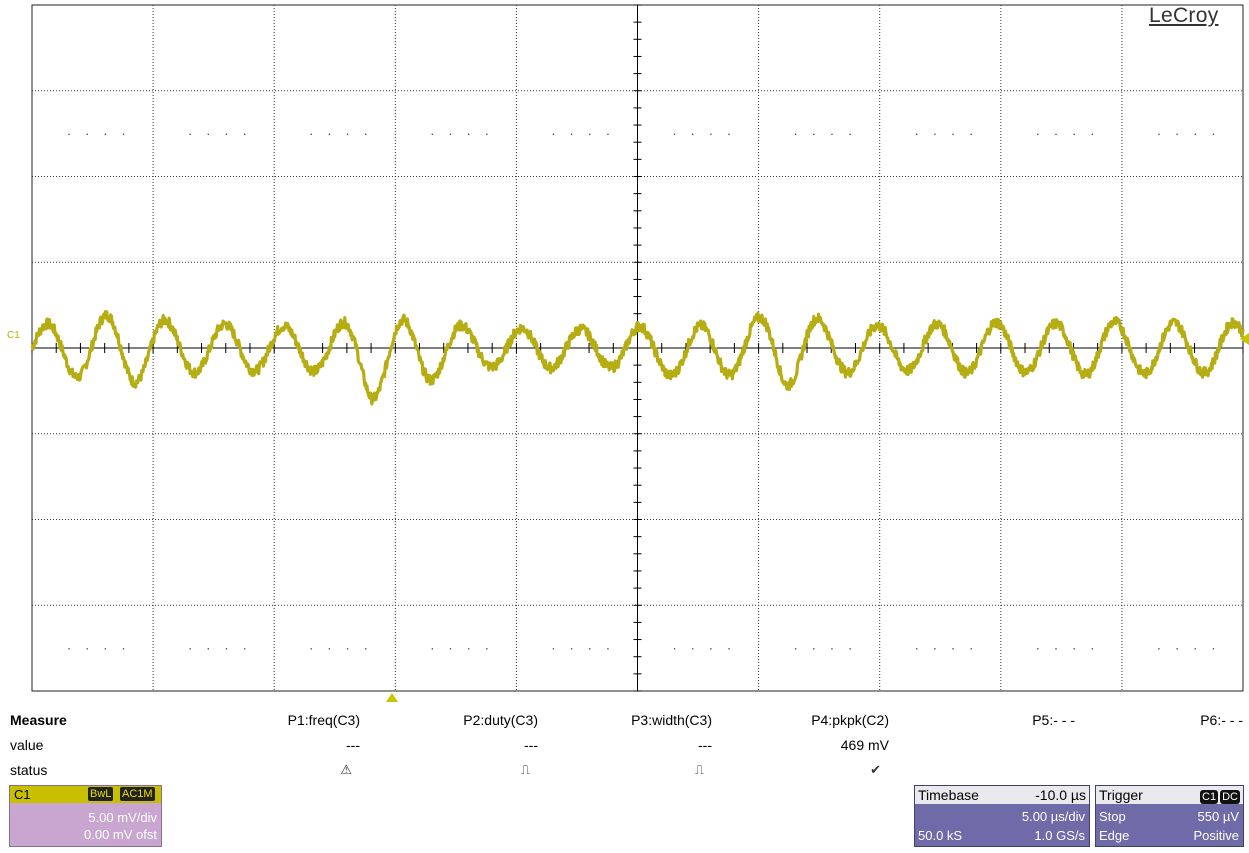 The image size is (1249, 853). Describe the element at coordinates (101, 794) in the screenshot. I see `bandwidth-limit-badge: BwL` at that location.